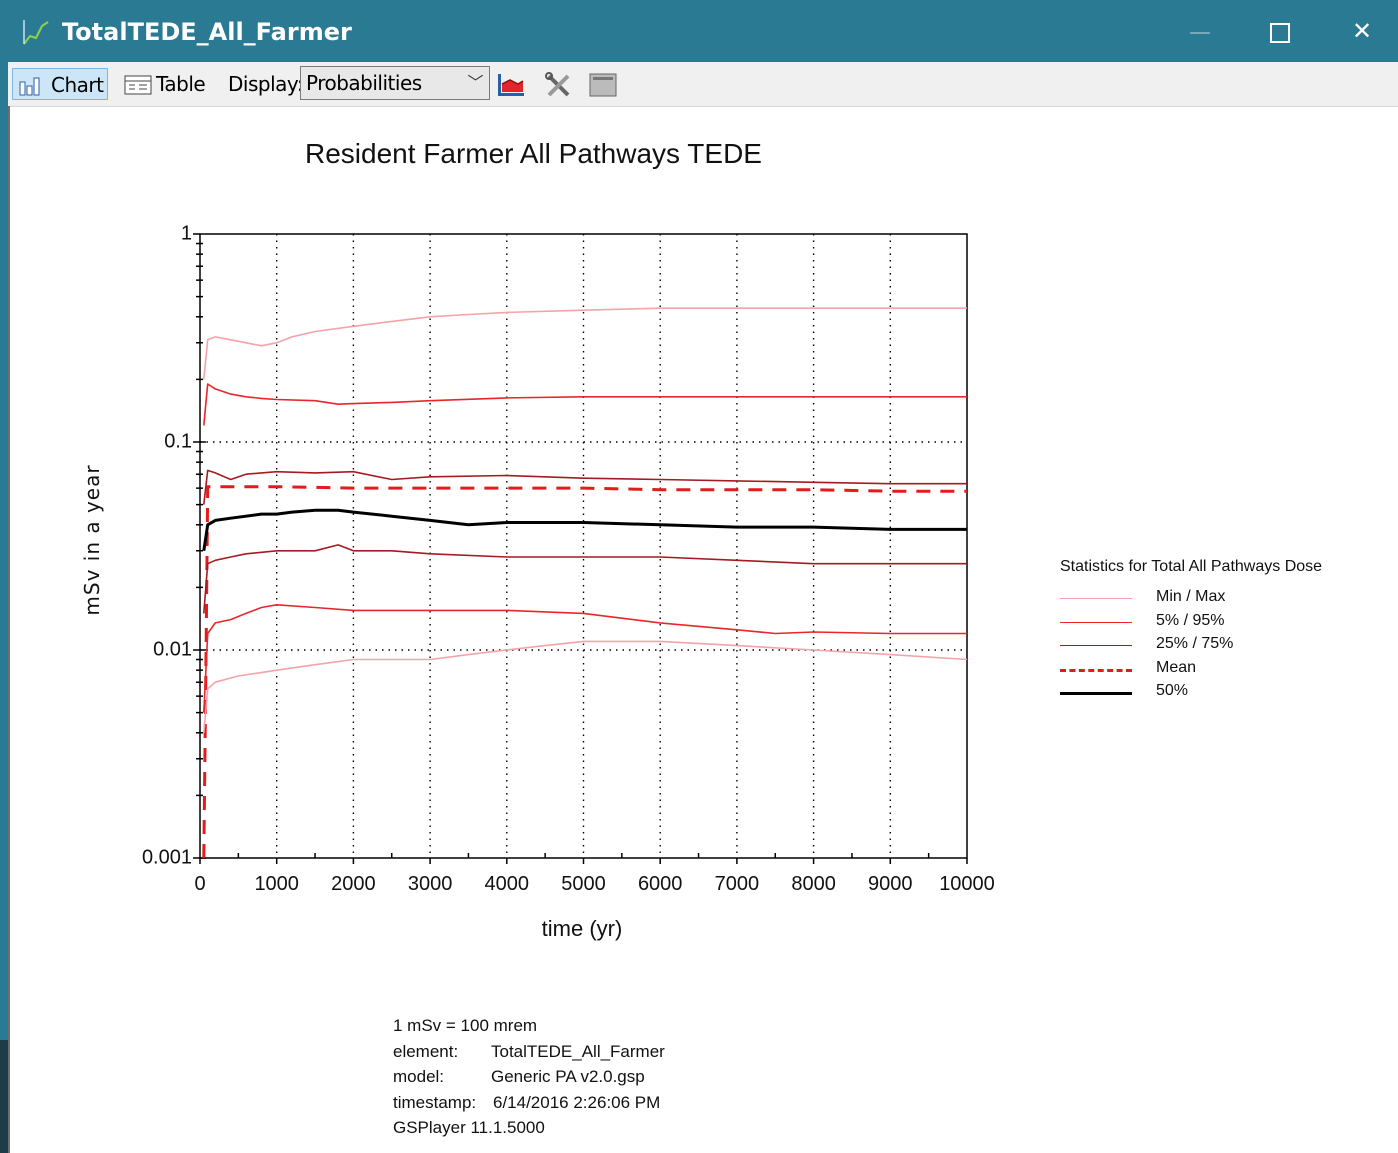  I want to click on element-value: TotalTEDE_All_Farmer, so click(578, 1051).